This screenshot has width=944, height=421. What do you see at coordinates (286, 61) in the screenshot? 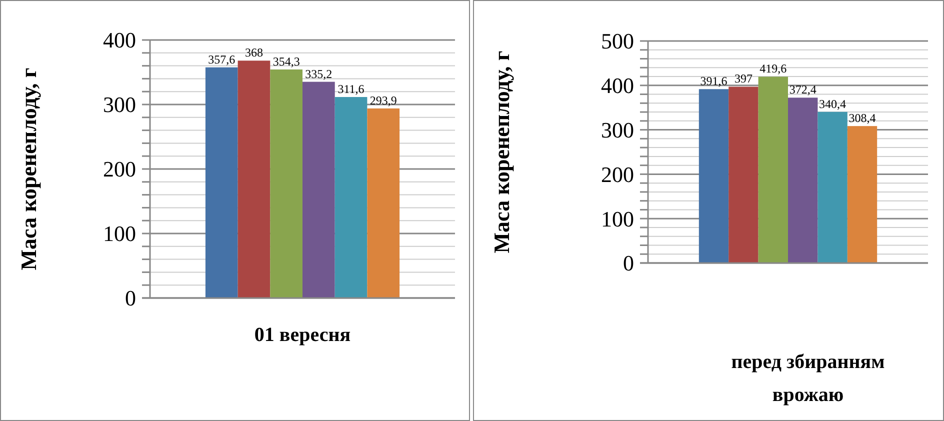
I see `data-label: 354,3` at bounding box center [286, 61].